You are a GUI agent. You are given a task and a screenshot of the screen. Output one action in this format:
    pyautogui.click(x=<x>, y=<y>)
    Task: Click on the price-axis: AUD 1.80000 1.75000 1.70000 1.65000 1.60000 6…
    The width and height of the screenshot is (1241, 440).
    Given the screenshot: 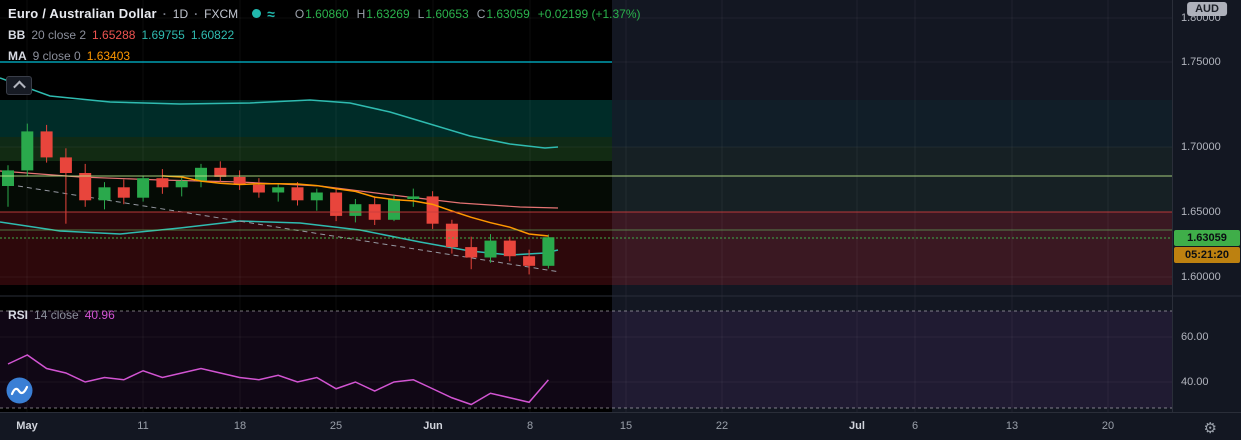 What is the action you would take?
    pyautogui.click(x=1206, y=206)
    